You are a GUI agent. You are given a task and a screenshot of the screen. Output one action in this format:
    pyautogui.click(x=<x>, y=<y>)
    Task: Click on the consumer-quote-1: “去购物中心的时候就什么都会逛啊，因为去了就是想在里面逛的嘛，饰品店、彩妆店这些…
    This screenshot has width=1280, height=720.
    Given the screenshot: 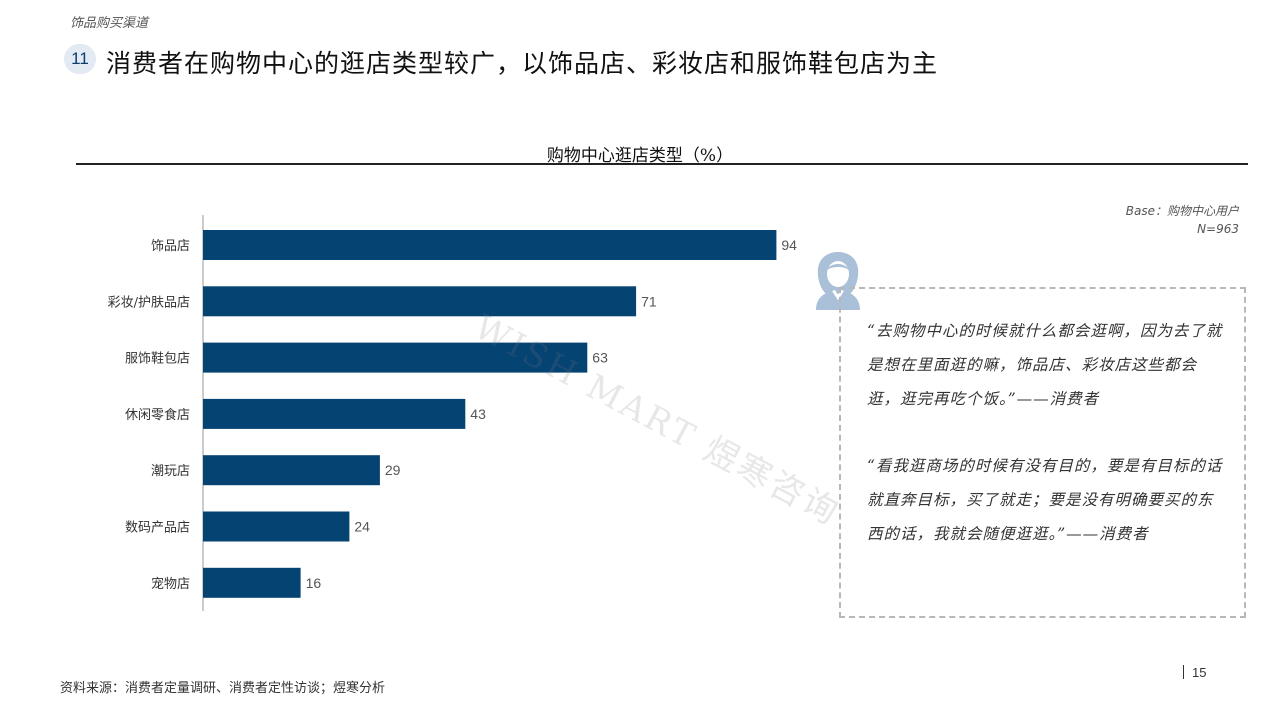 What is the action you would take?
    pyautogui.click(x=1045, y=365)
    